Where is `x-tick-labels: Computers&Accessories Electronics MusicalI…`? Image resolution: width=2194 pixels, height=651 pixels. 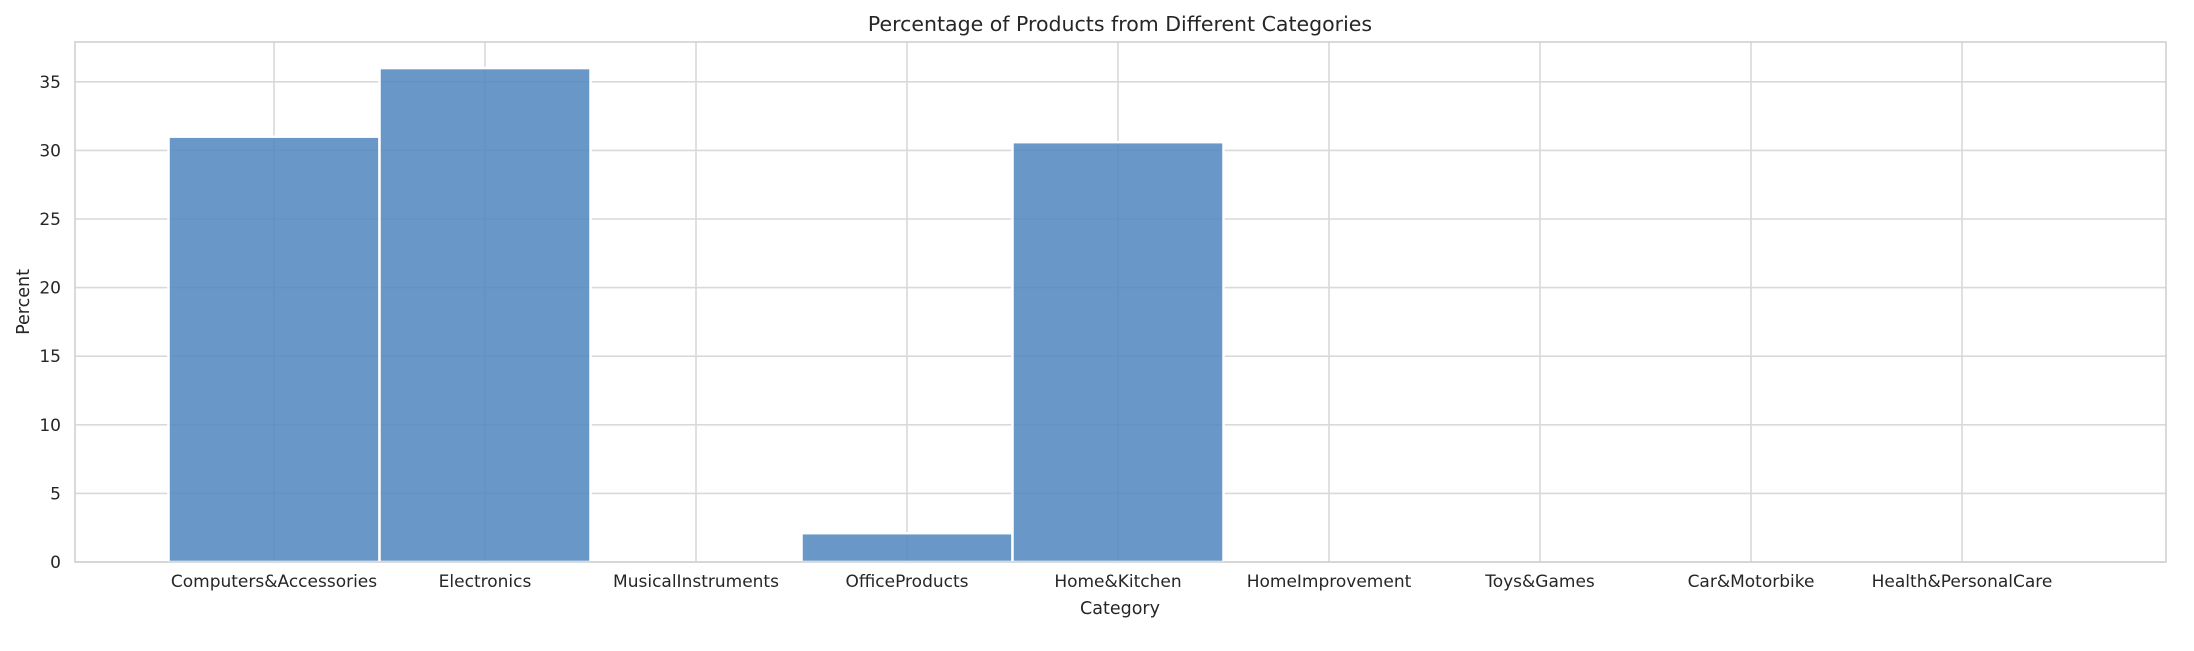
x-tick-labels: Computers&Accessories Electronics MusicalI… is located at coordinates (1111, 582).